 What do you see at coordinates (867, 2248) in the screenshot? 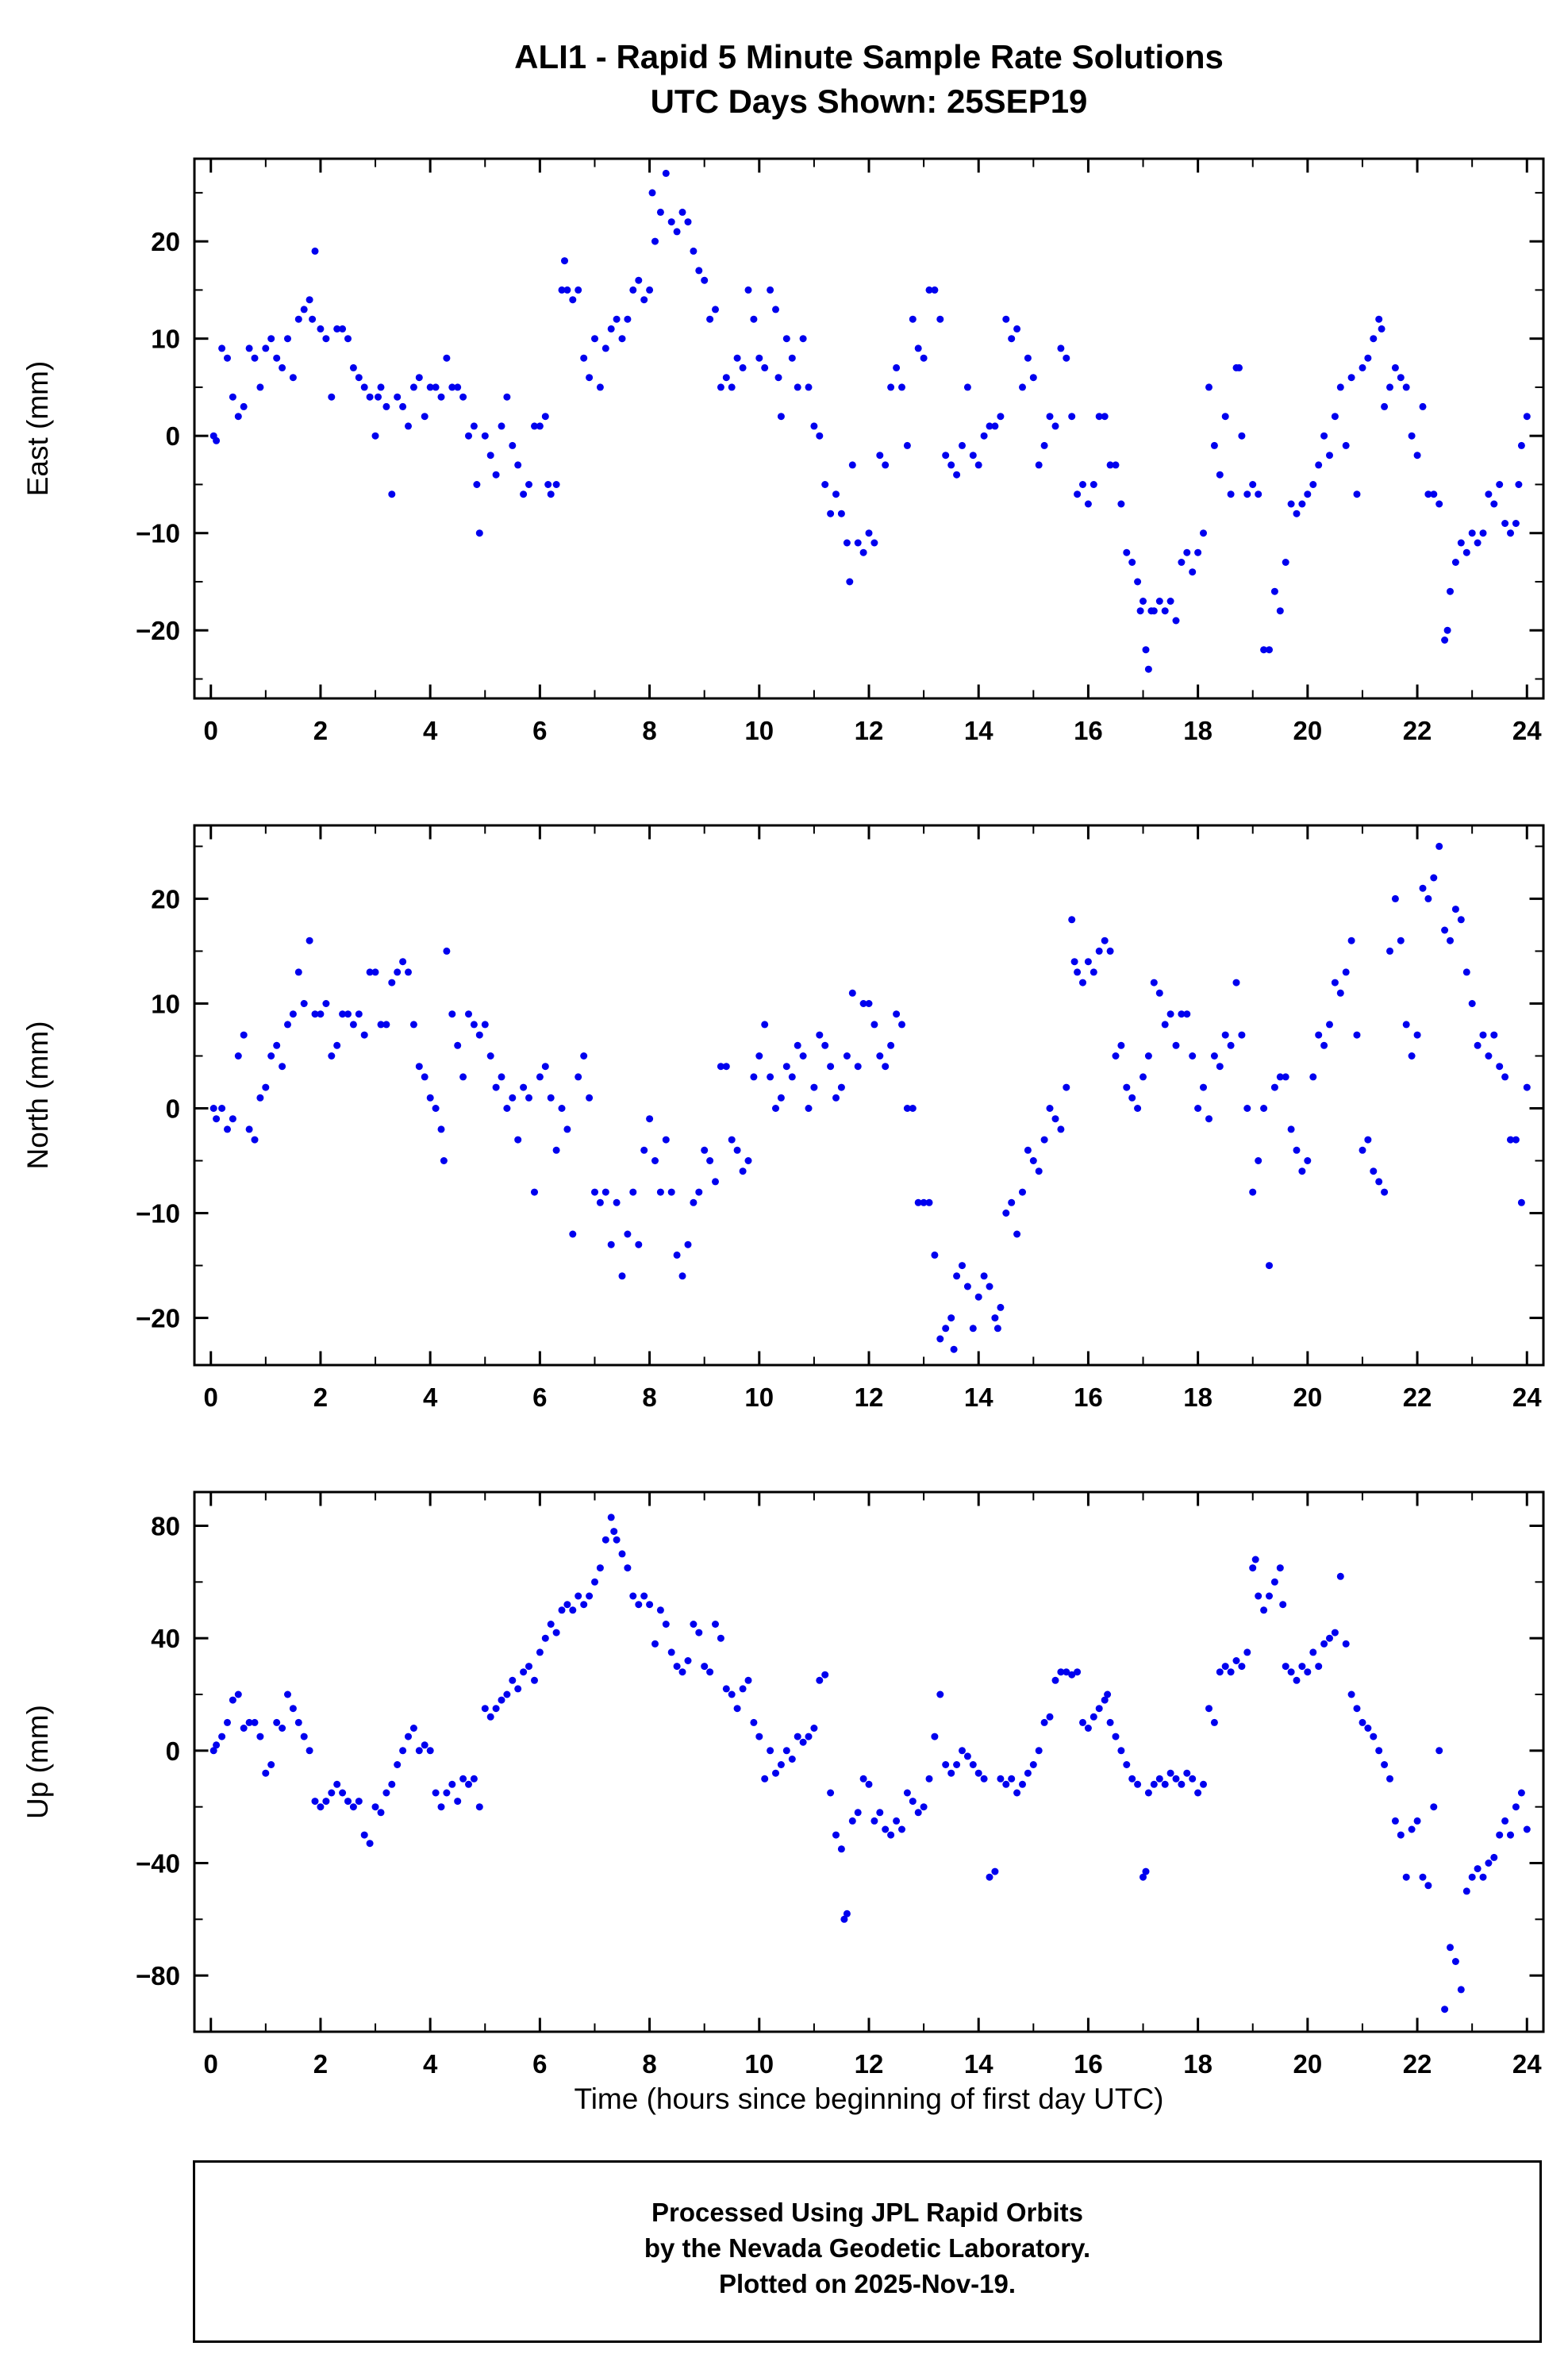
I see `footer-line2: by the Nevada Geodetic Laboratory.` at bounding box center [867, 2248].